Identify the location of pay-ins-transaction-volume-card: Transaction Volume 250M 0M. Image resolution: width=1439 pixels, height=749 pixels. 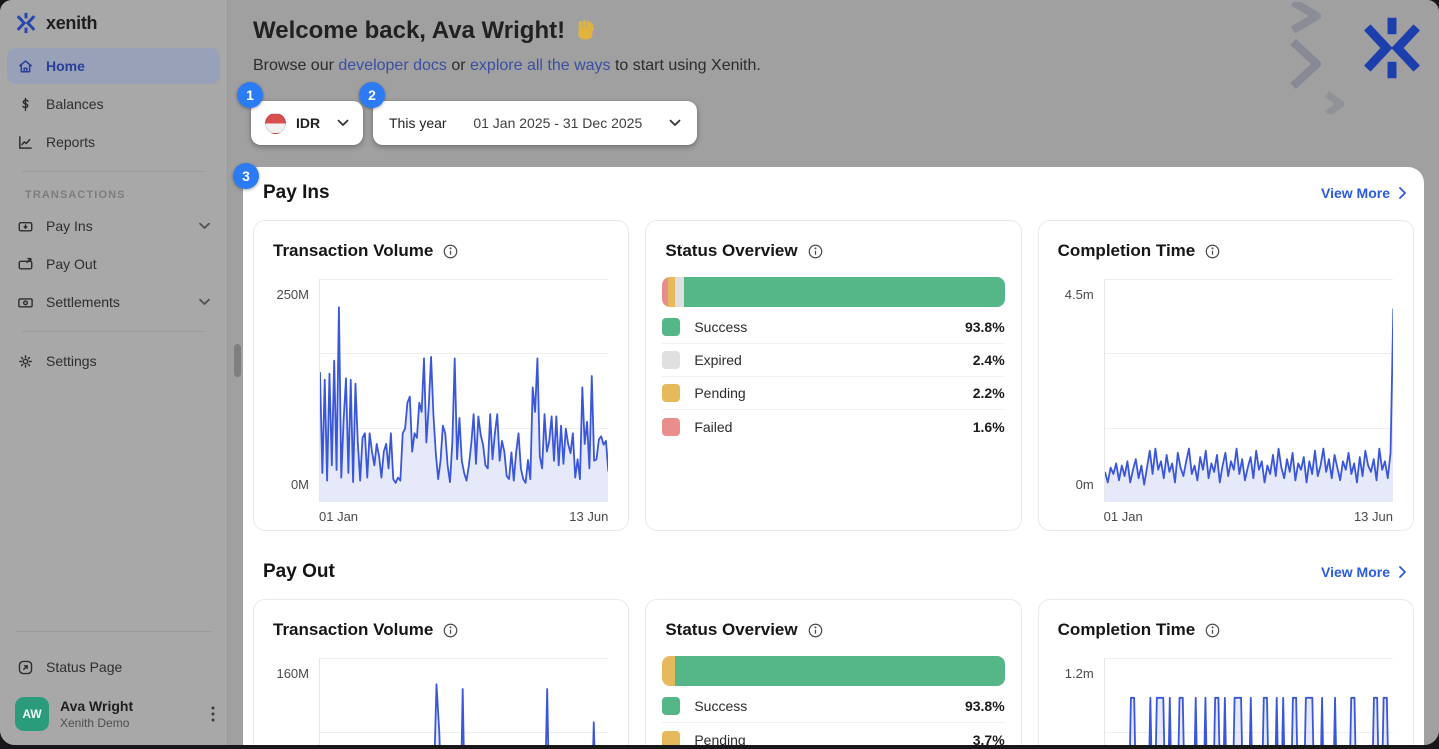
(441, 375).